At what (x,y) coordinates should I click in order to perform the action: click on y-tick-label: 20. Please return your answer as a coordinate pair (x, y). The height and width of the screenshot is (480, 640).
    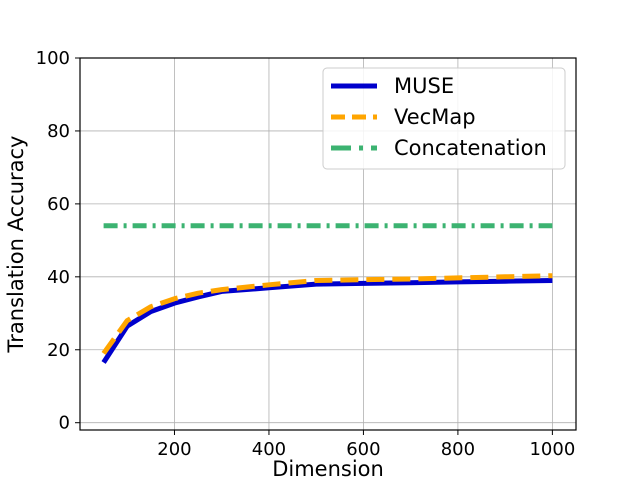
    Looking at the image, I should click on (58, 350).